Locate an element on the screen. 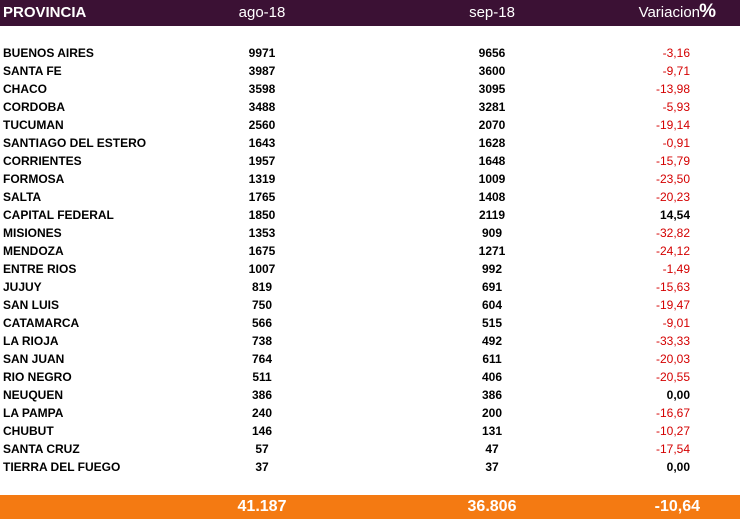 The image size is (740, 519). table-row: SAN LUIS 750 604 -19,47 is located at coordinates (370, 305).